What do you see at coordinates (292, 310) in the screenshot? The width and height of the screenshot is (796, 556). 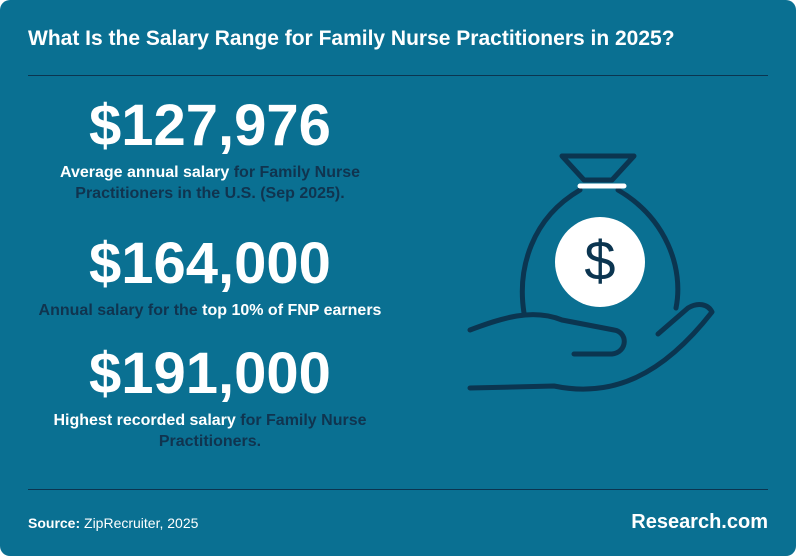 I see `stat-description-highlight: top 10% of FNP earners` at bounding box center [292, 310].